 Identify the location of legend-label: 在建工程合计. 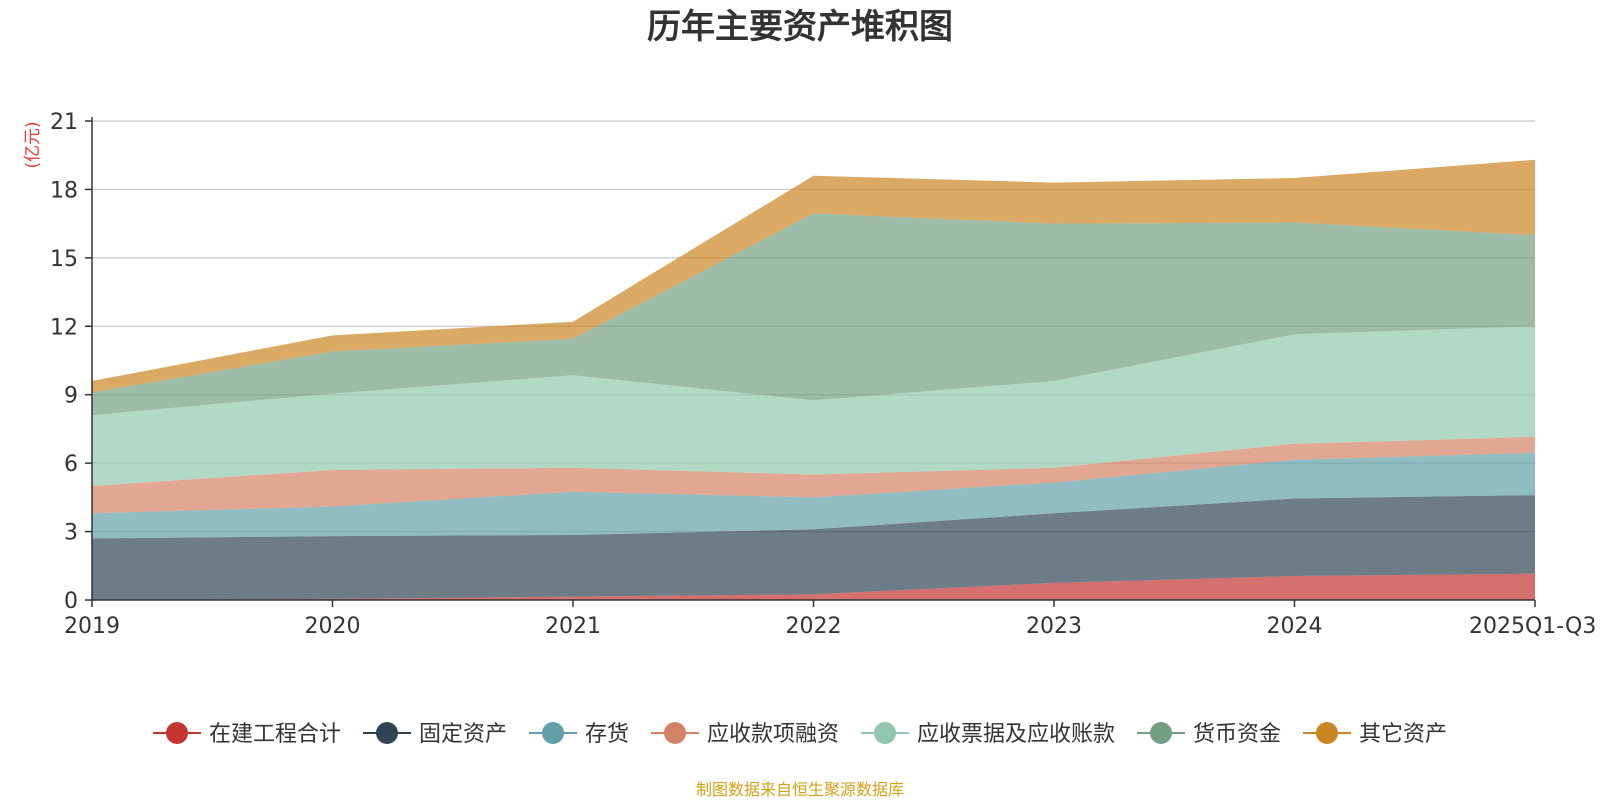
(275, 734).